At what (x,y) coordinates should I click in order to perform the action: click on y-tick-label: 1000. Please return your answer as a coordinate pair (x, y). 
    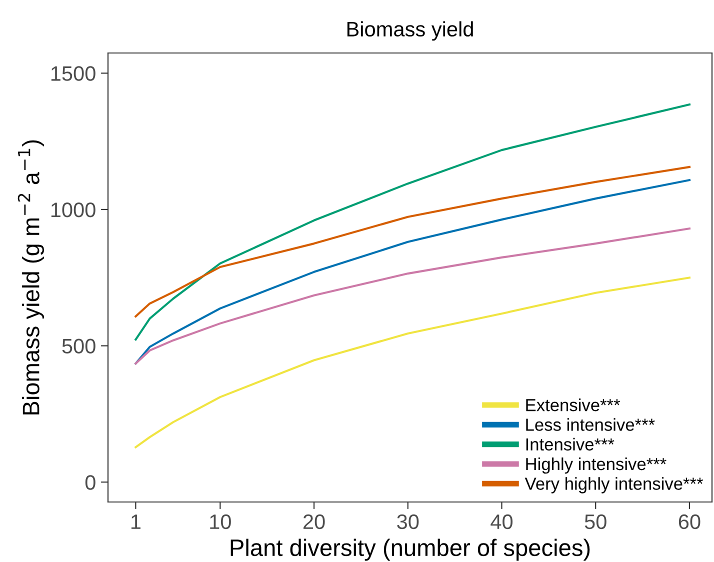
    Looking at the image, I should click on (73, 210).